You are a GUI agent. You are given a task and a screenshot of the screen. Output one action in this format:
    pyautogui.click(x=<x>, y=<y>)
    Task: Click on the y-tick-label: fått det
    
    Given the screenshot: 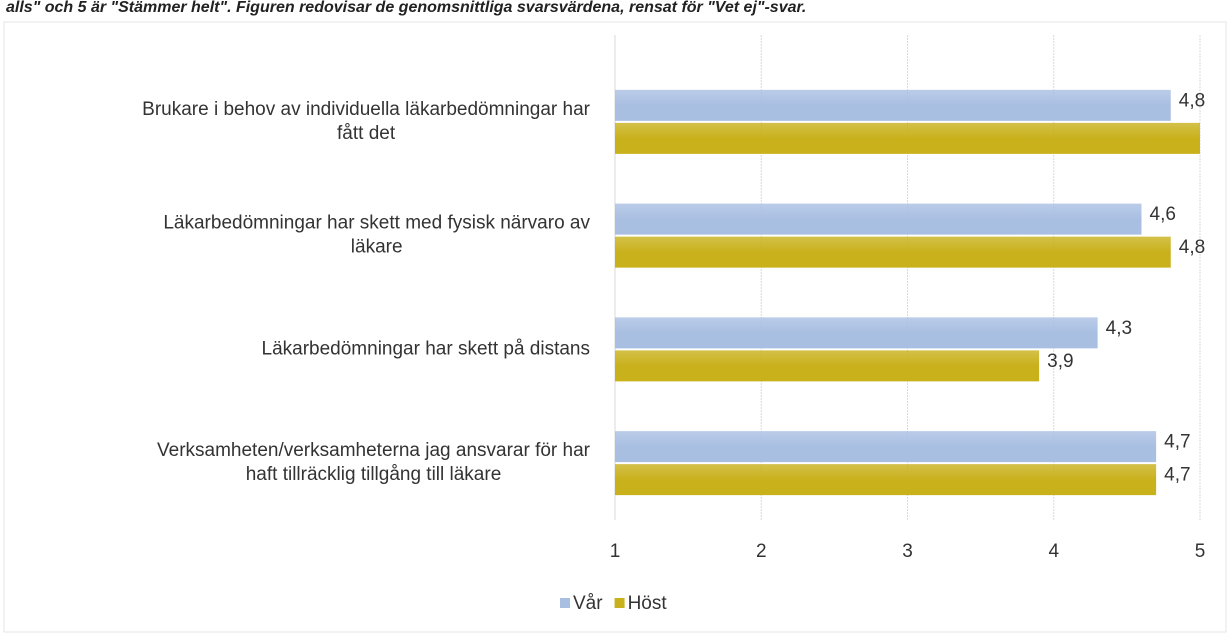 What is the action you would take?
    pyautogui.click(x=366, y=133)
    